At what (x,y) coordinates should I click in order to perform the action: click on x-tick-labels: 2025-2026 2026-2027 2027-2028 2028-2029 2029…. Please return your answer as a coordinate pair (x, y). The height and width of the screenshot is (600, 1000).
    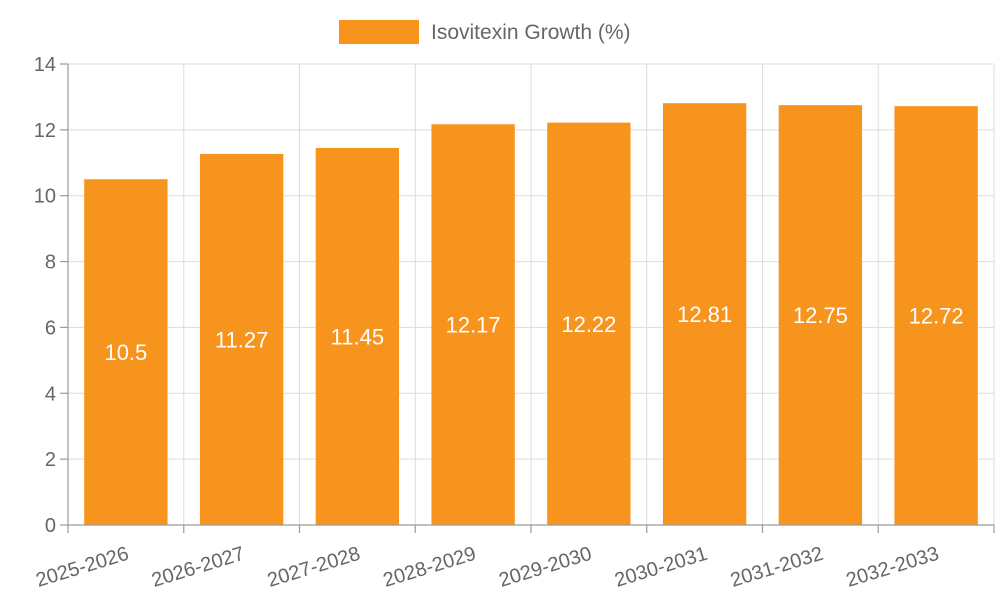
    Looking at the image, I should click on (487, 567).